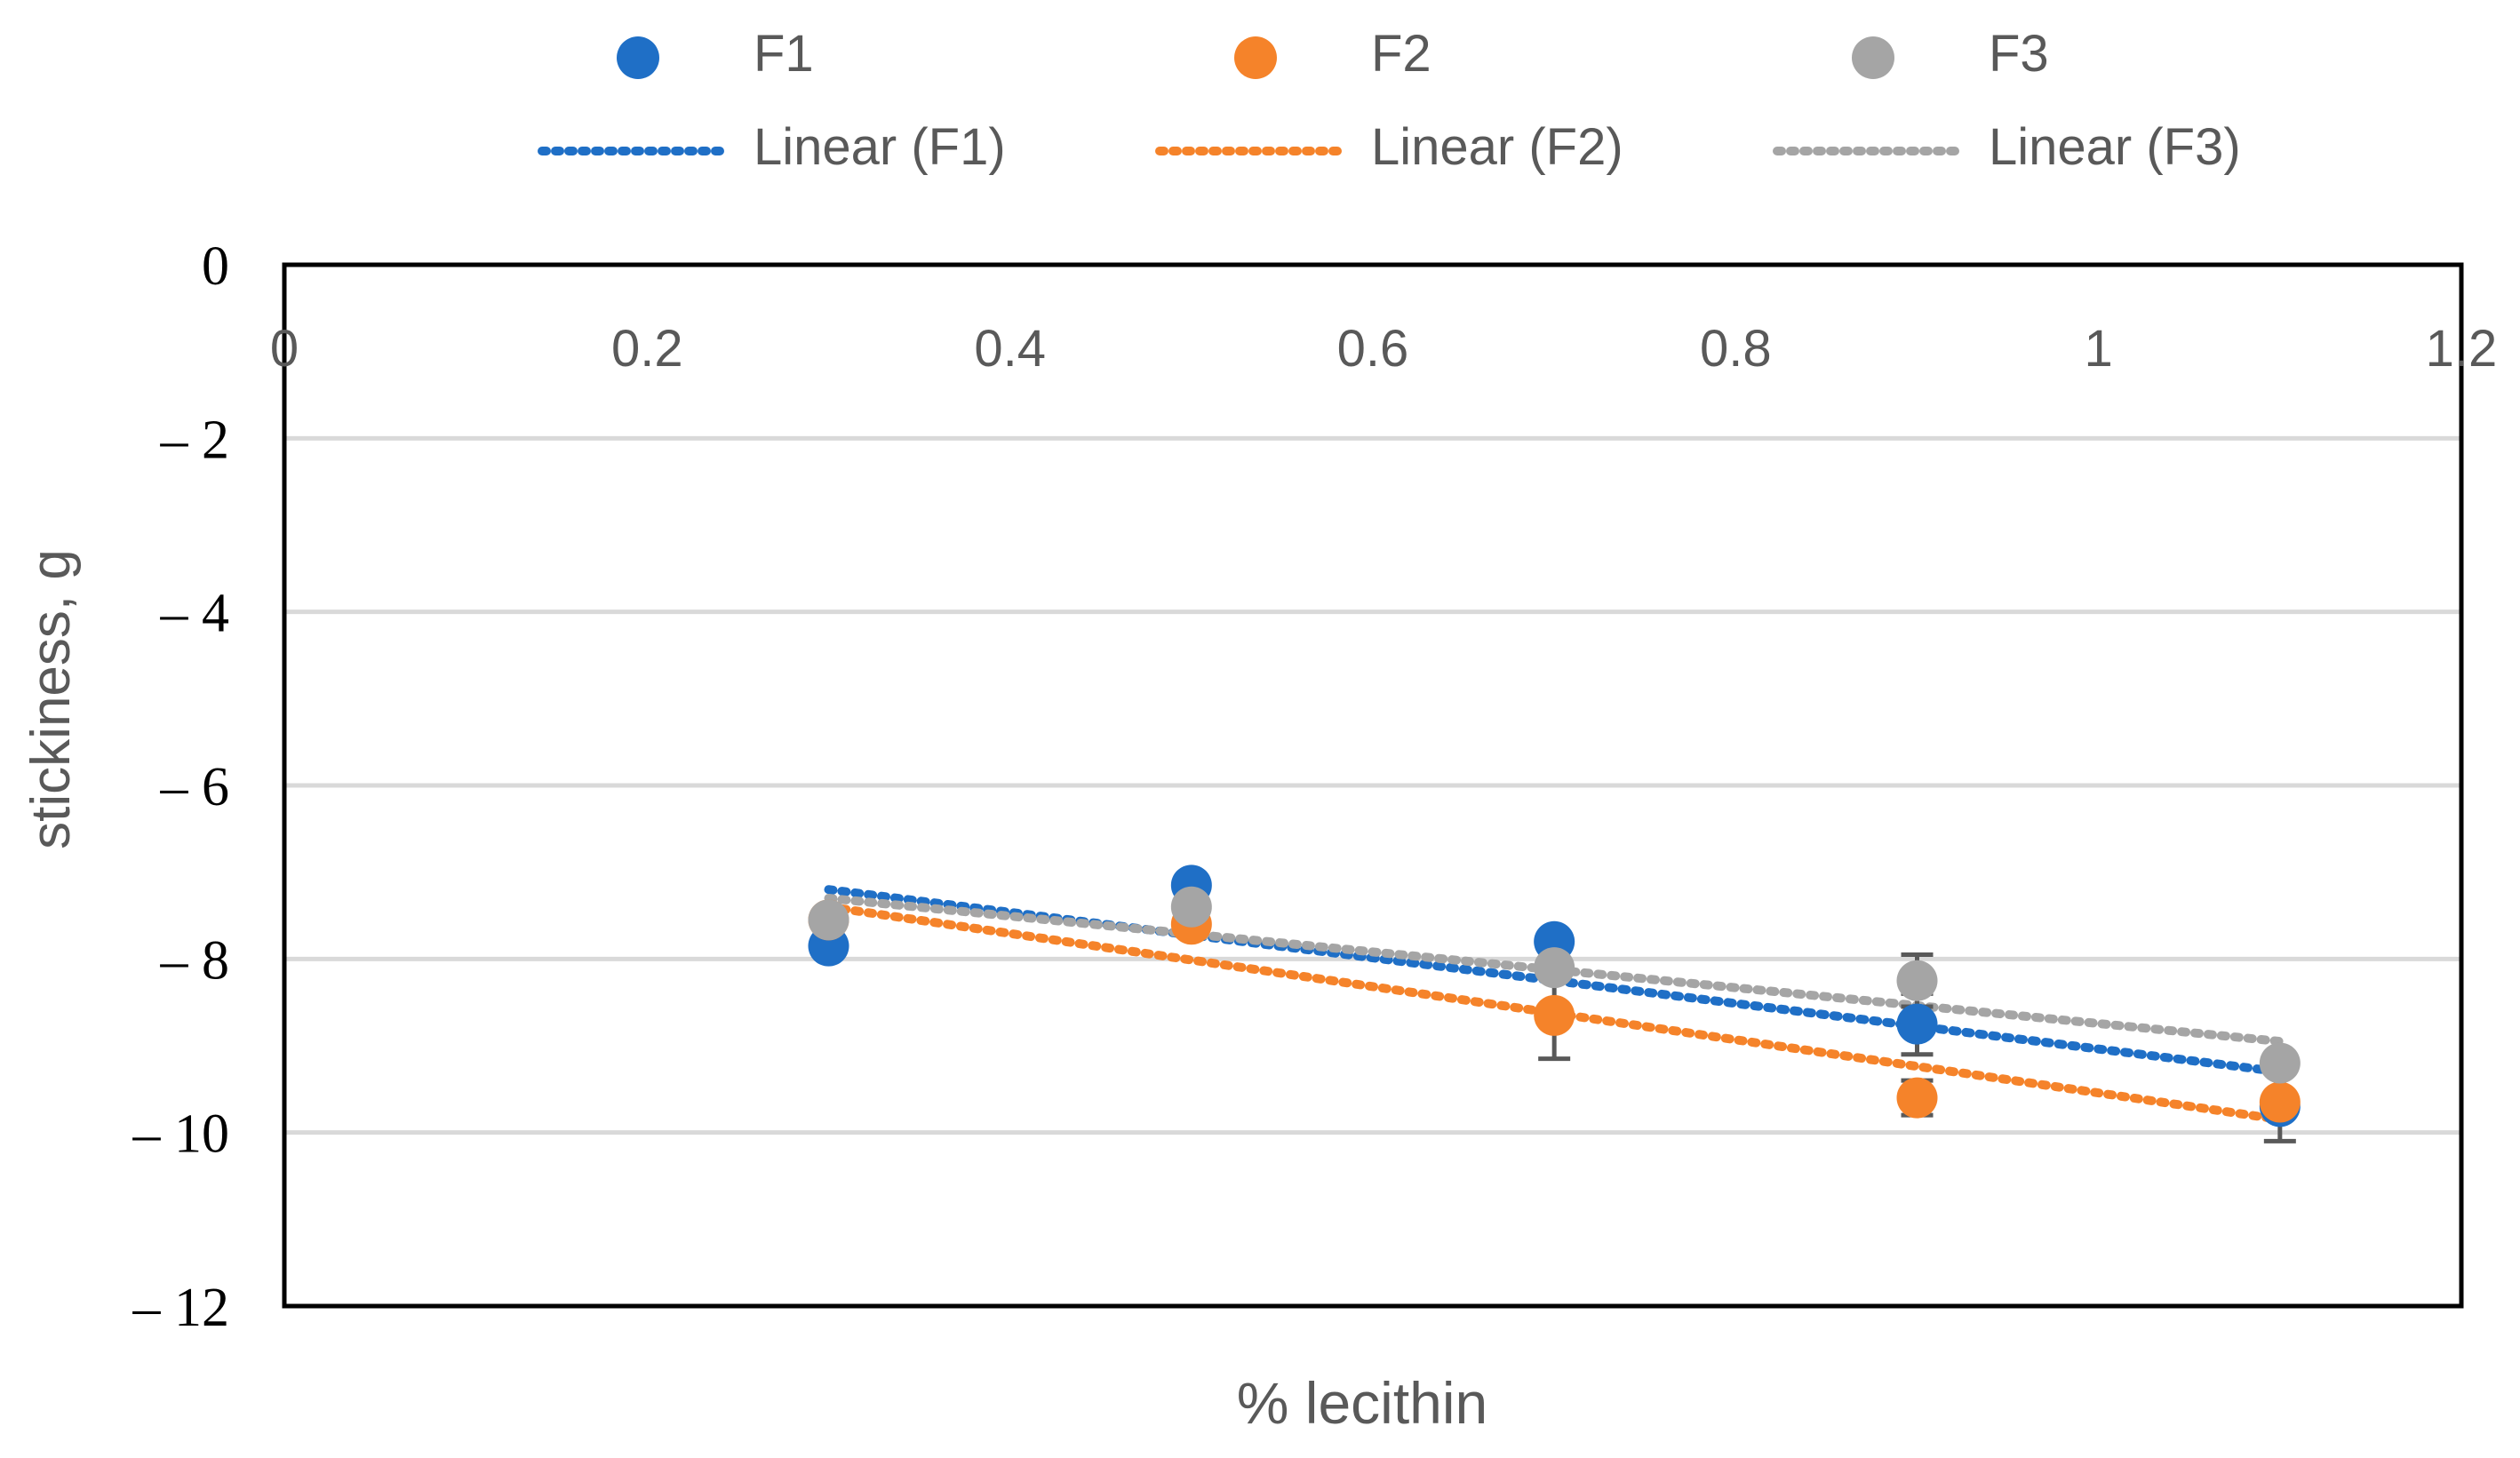  Describe the element at coordinates (880, 147) in the screenshot. I see `legend-trend-label-f1: Linear (F1)` at that location.